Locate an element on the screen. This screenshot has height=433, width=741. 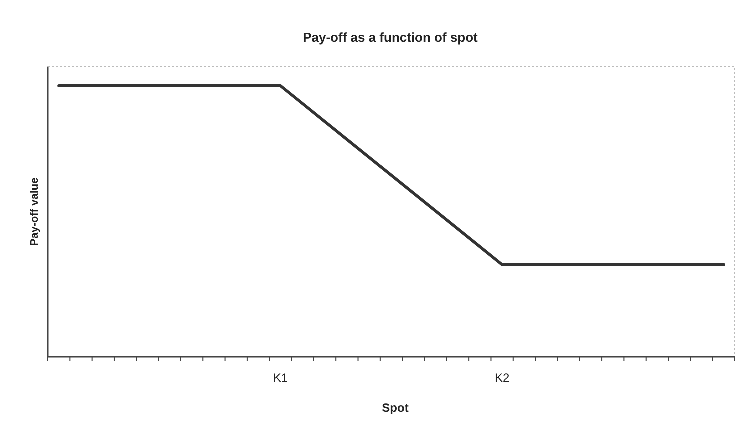
y-axis-title: Pay-off value is located at coordinates (35, 212).